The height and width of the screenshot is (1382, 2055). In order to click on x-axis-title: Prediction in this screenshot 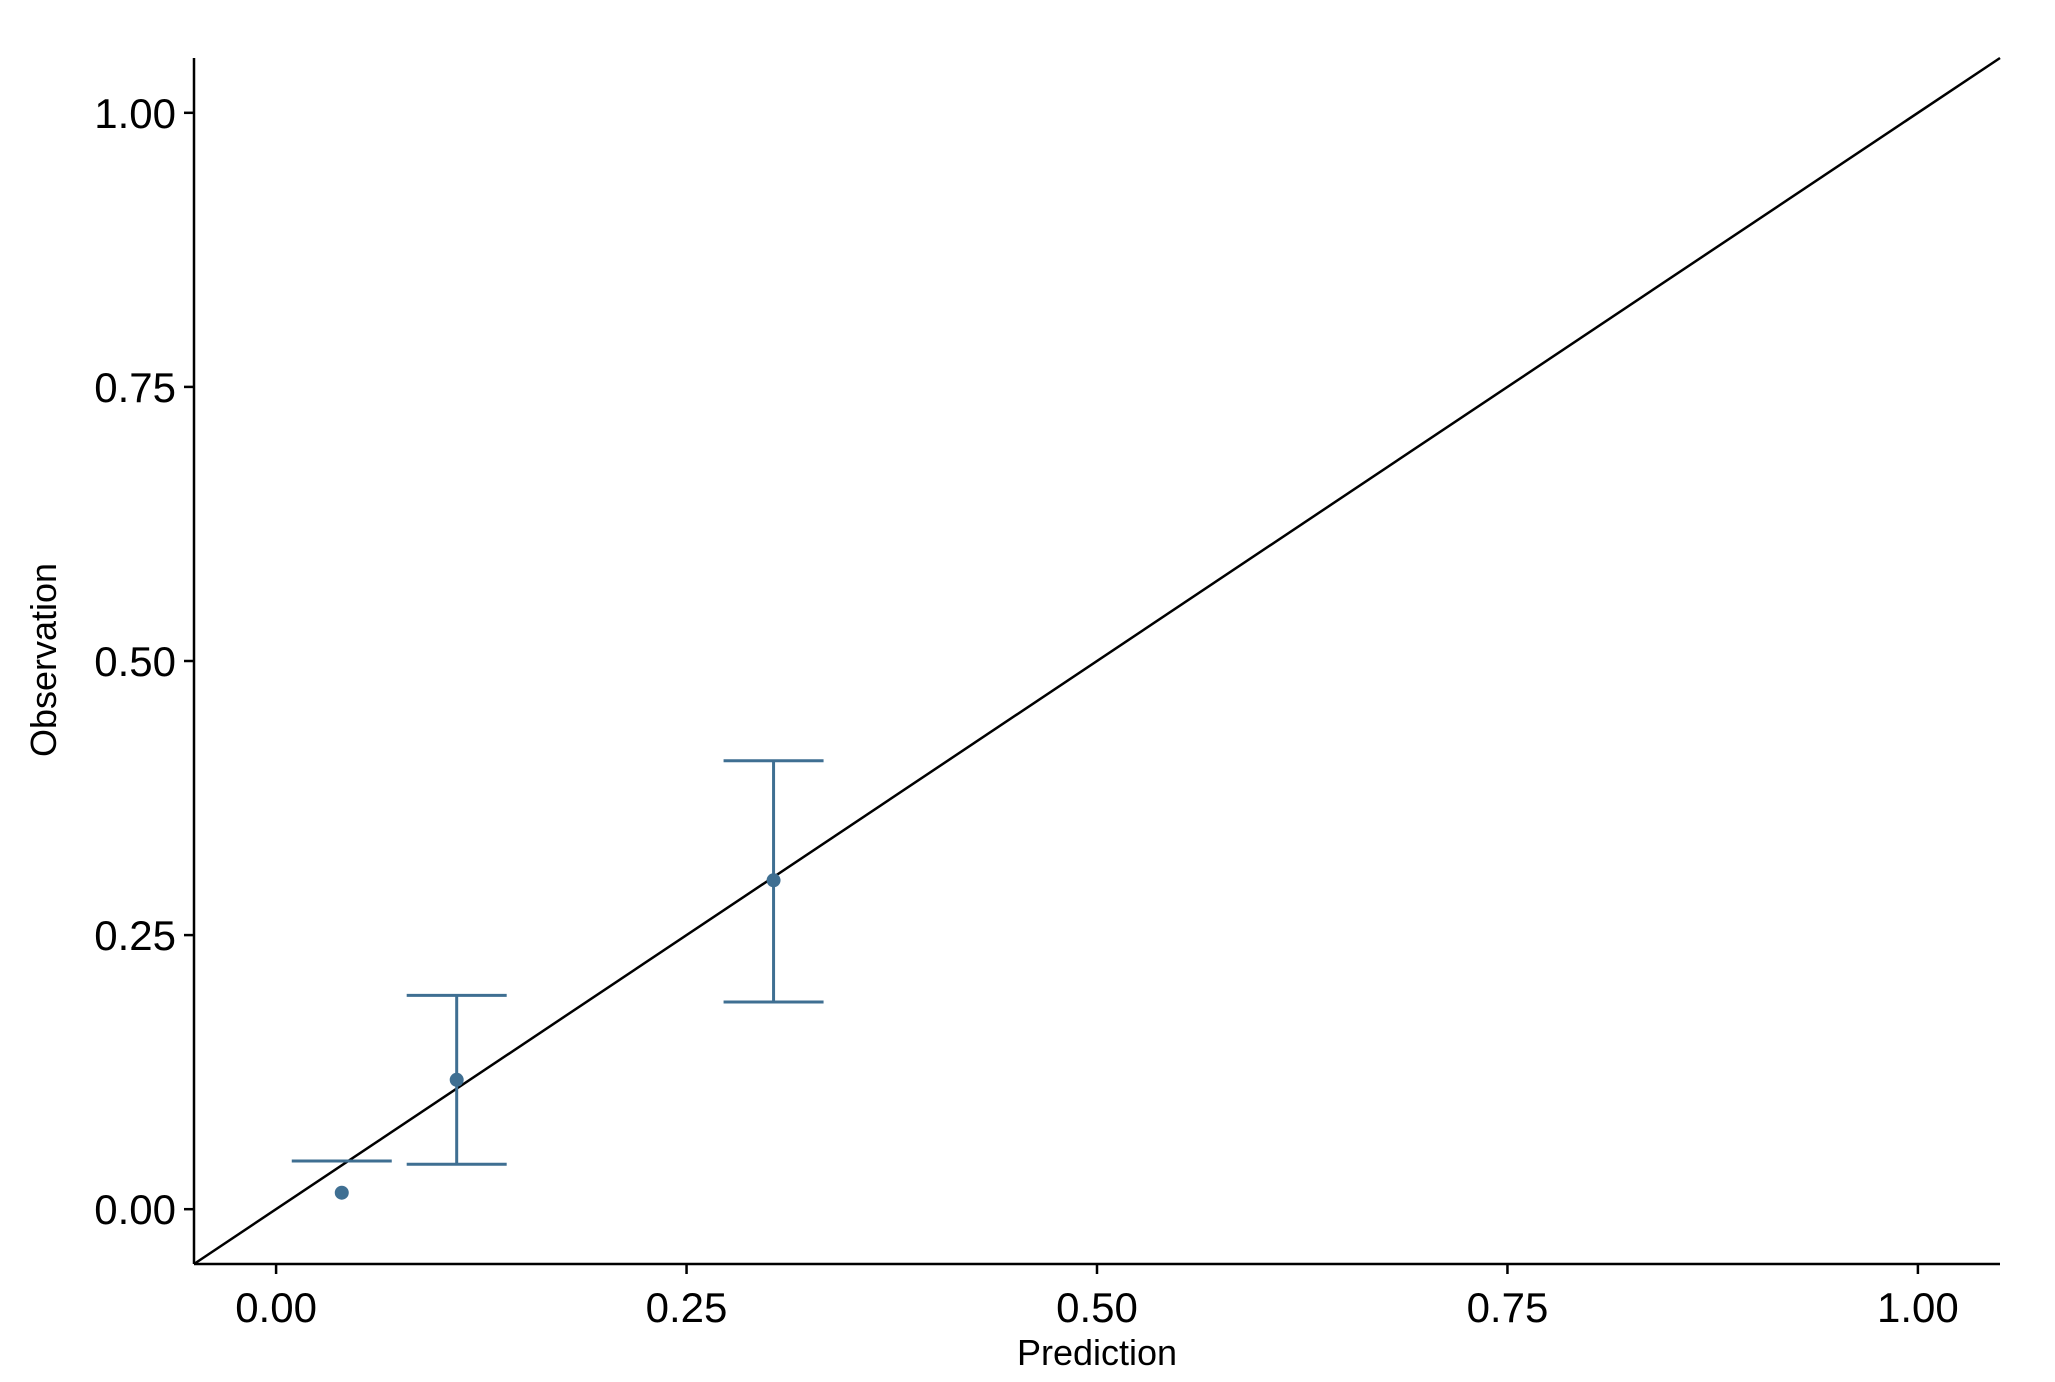, I will do `click(1097, 1352)`.